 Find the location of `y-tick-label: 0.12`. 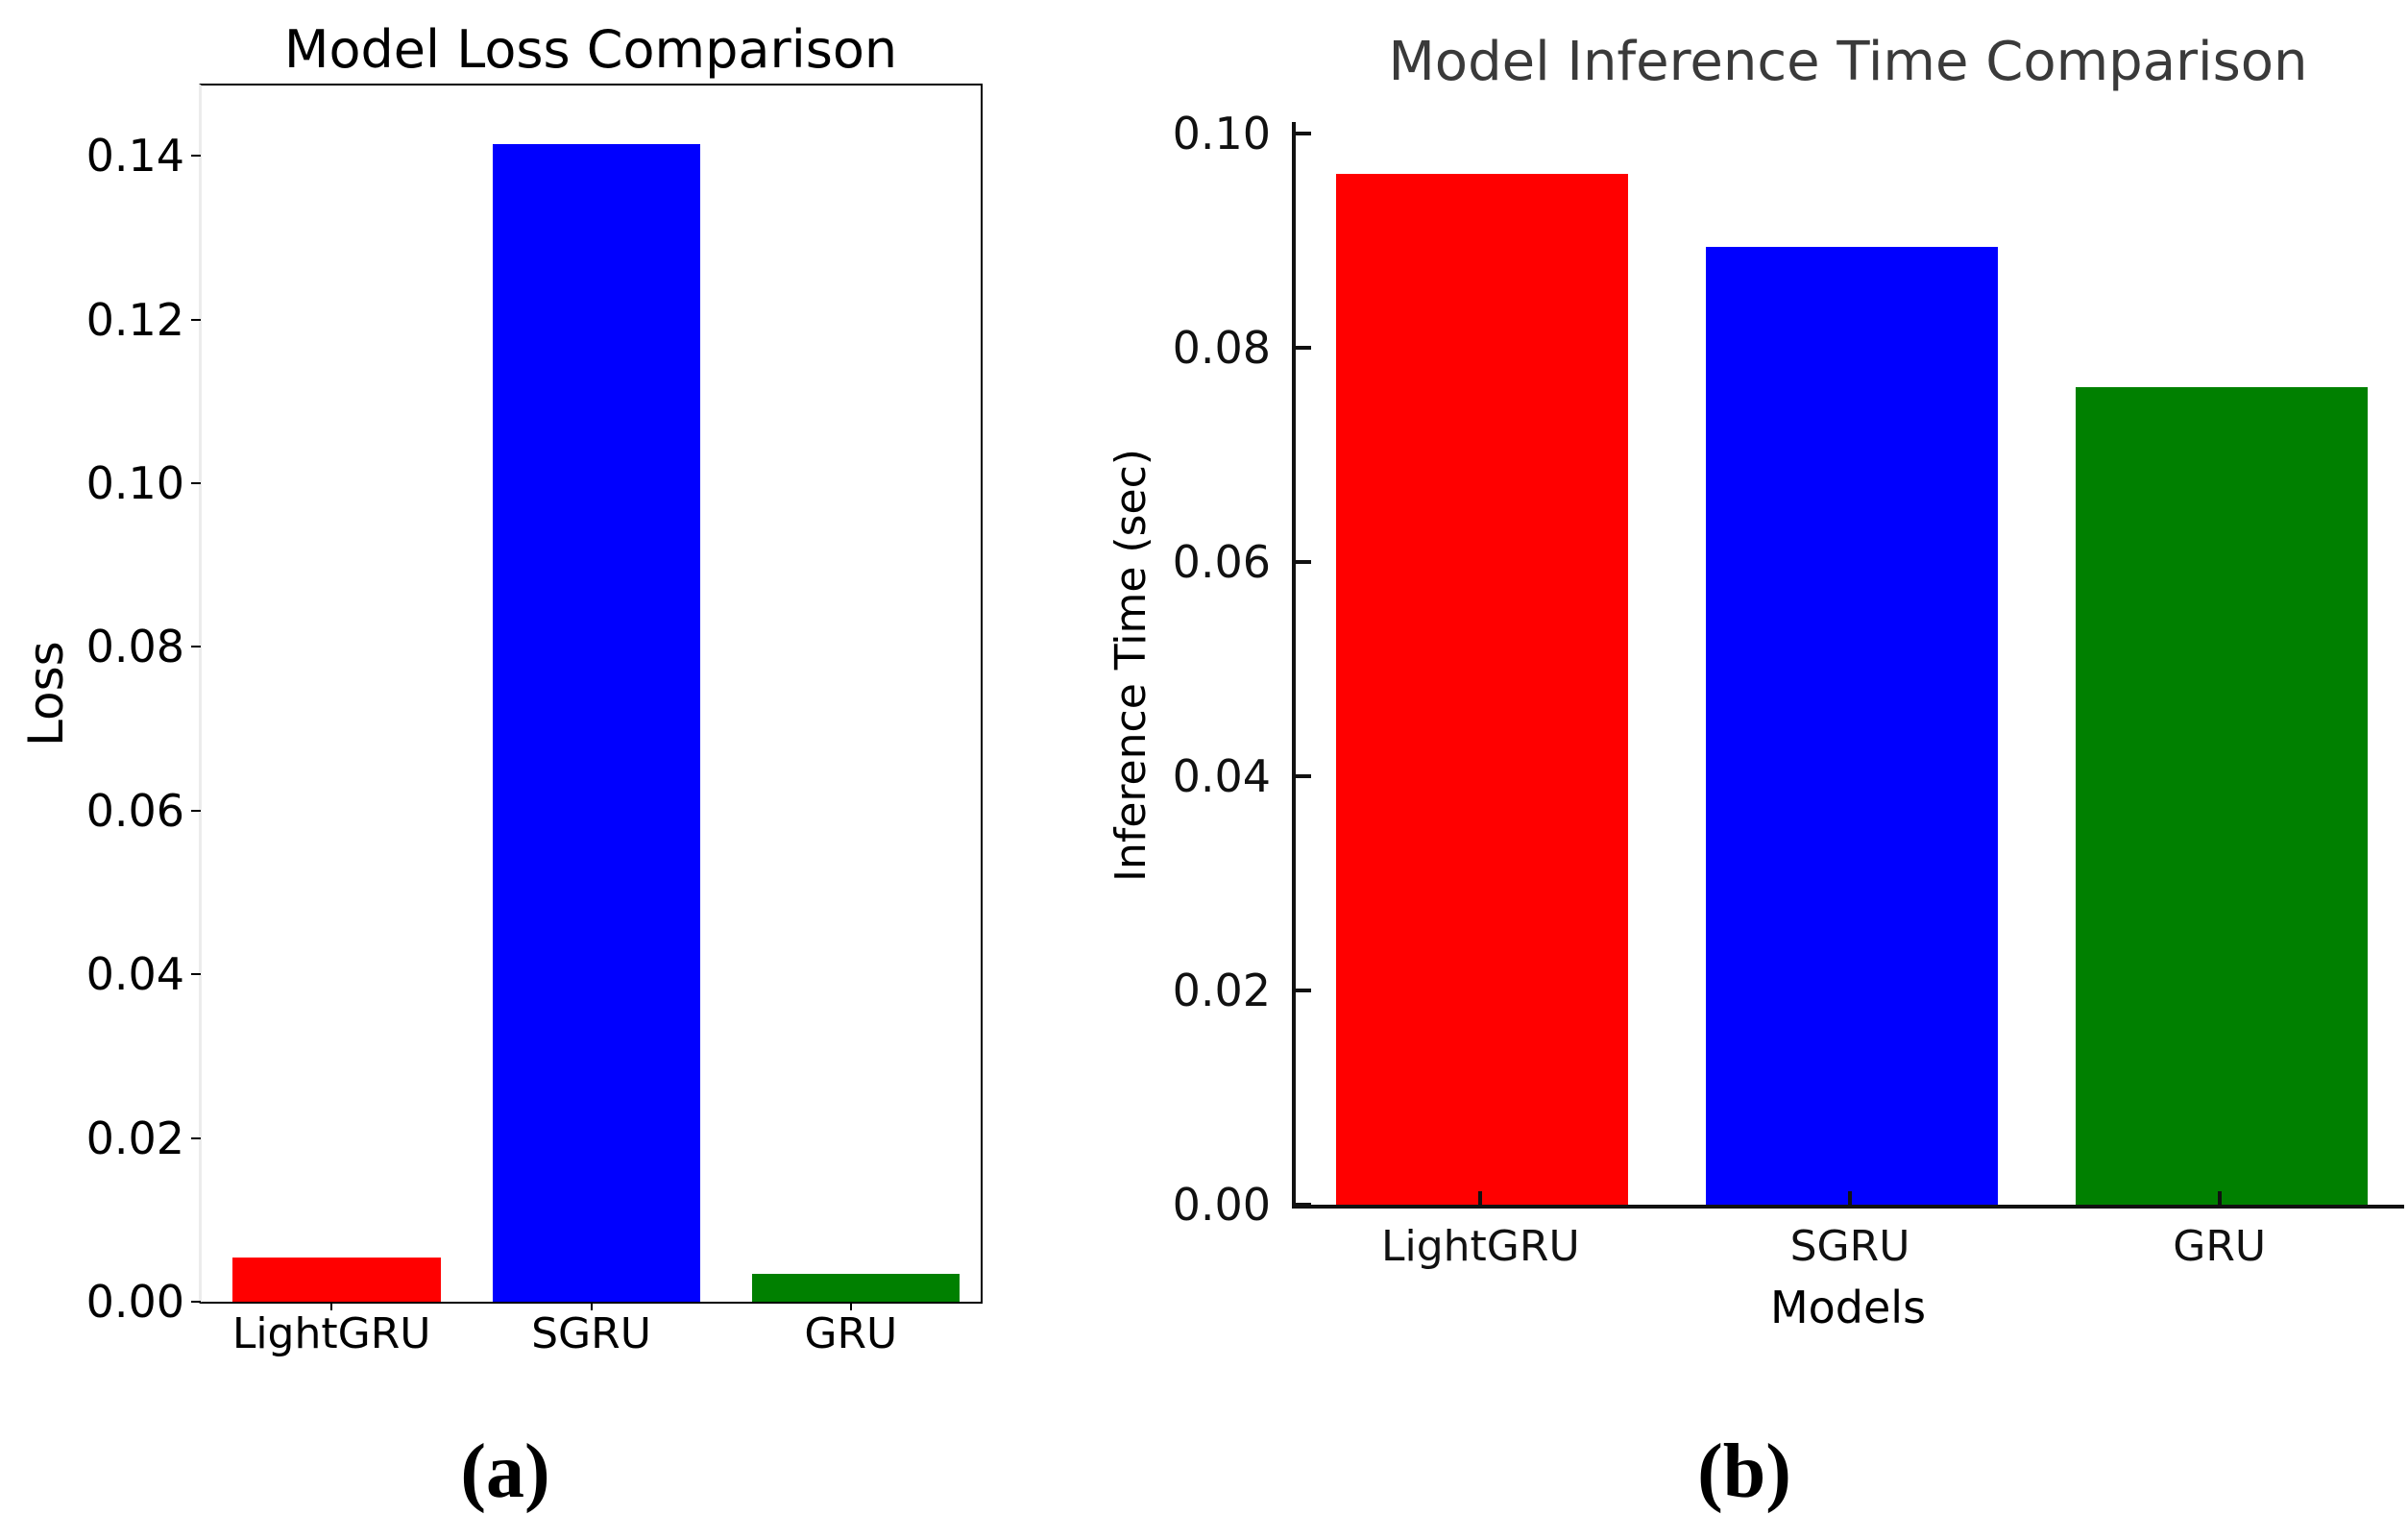

y-tick-label: 0.12 is located at coordinates (134, 320).